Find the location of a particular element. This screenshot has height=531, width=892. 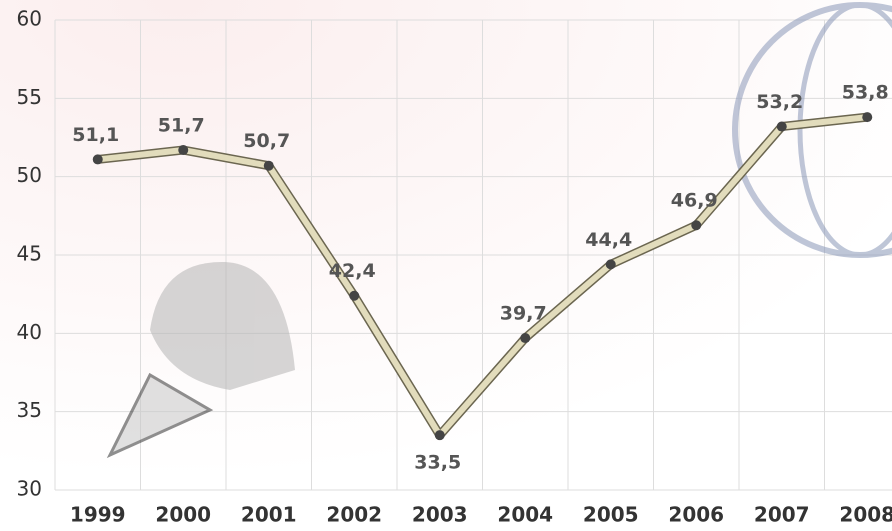

value-label: 44,4 is located at coordinates (608, 240).